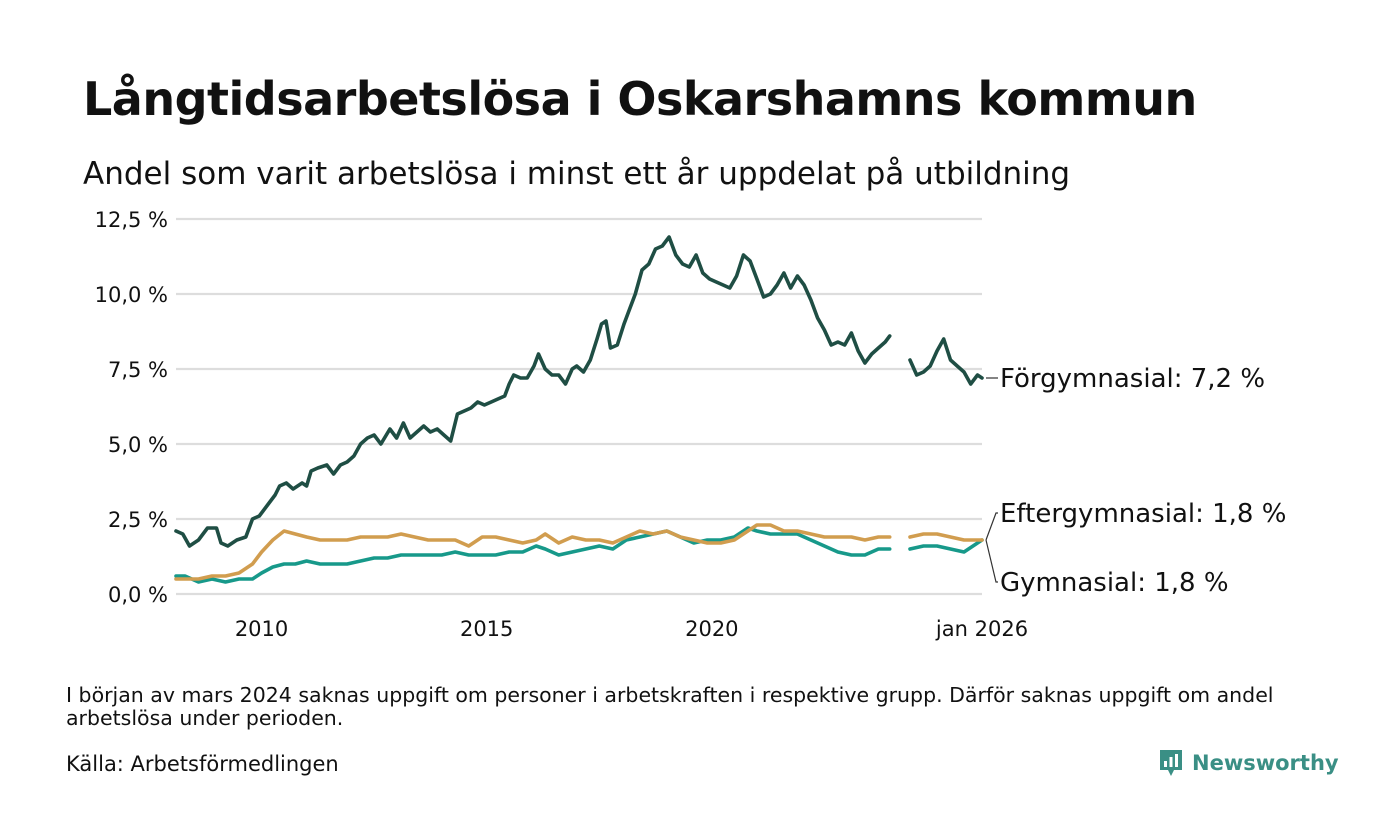 Image resolution: width=1400 pixels, height=840 pixels. I want to click on y-tick-label: 12,5 %, so click(131, 220).